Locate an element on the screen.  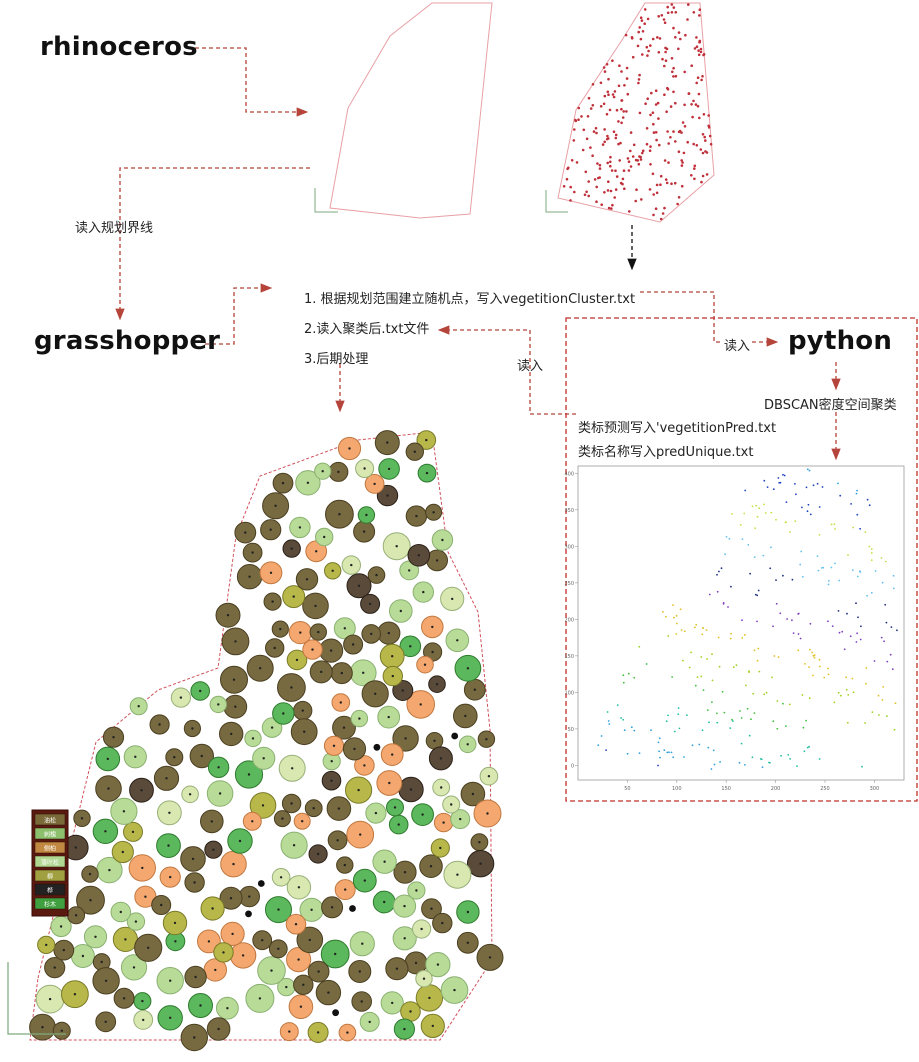
dbscan-label: DBSCAN密度空间聚类 is located at coordinates (830, 405).